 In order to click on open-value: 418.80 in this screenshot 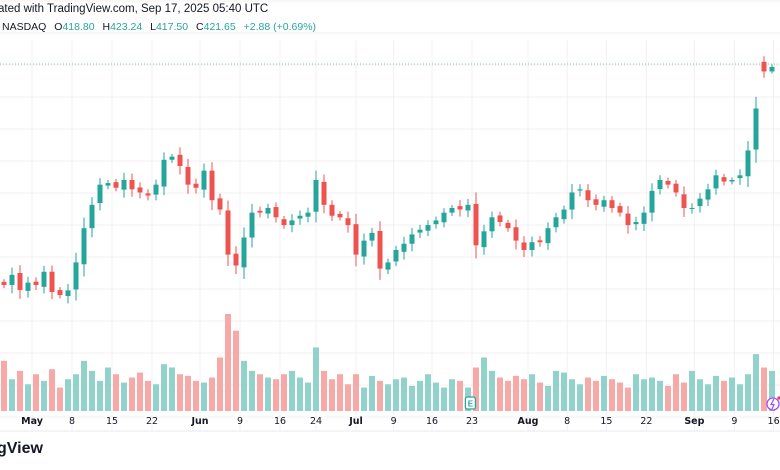, I will do `click(78, 27)`.